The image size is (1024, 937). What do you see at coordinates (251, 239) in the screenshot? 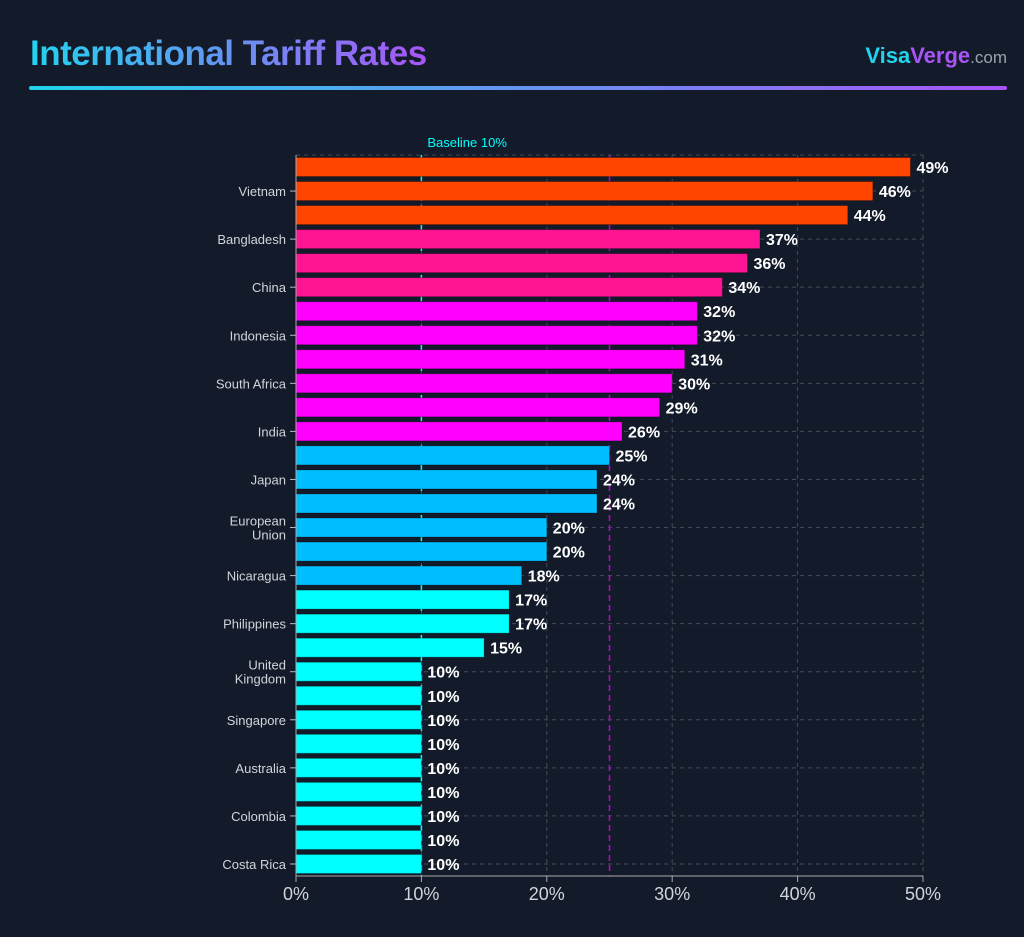
I see `y-tick-label: Bangladesh` at bounding box center [251, 239].